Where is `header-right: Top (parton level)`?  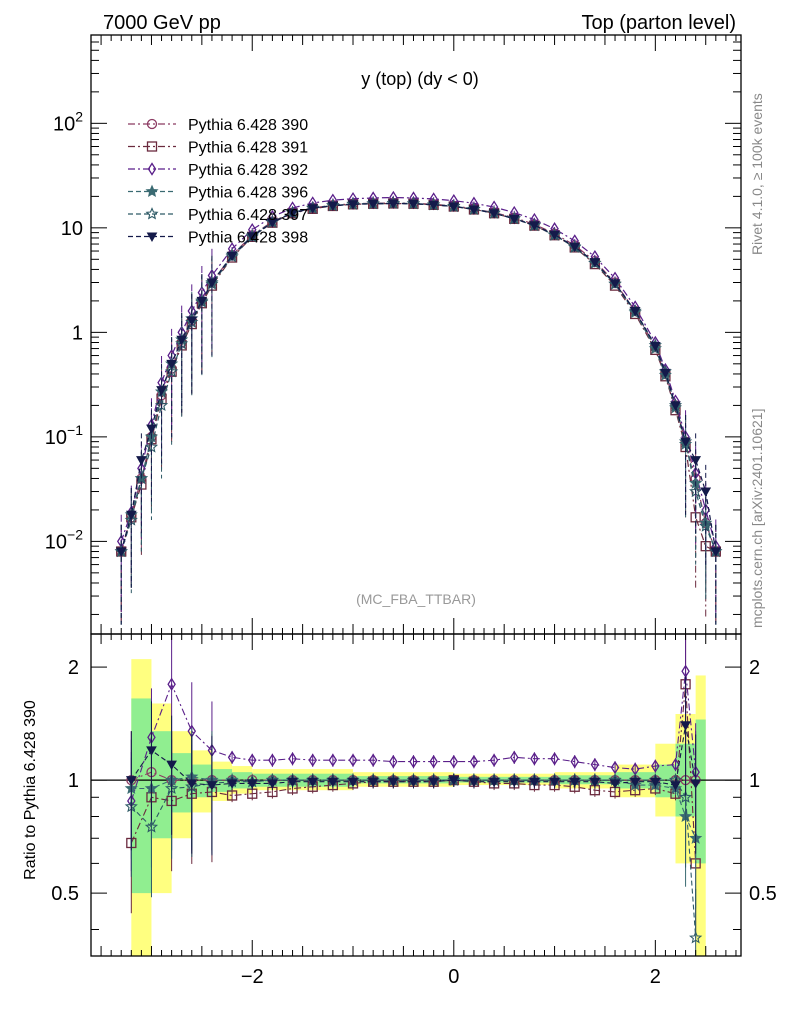 header-right: Top (parton level) is located at coordinates (658, 23).